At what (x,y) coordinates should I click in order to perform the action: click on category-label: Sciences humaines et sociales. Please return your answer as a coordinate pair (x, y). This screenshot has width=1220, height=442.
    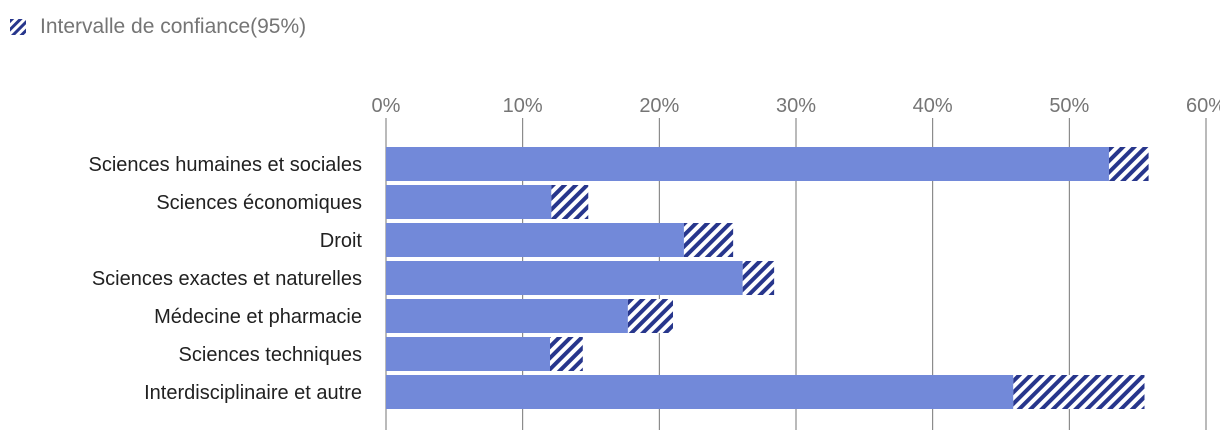
    Looking at the image, I should click on (225, 165).